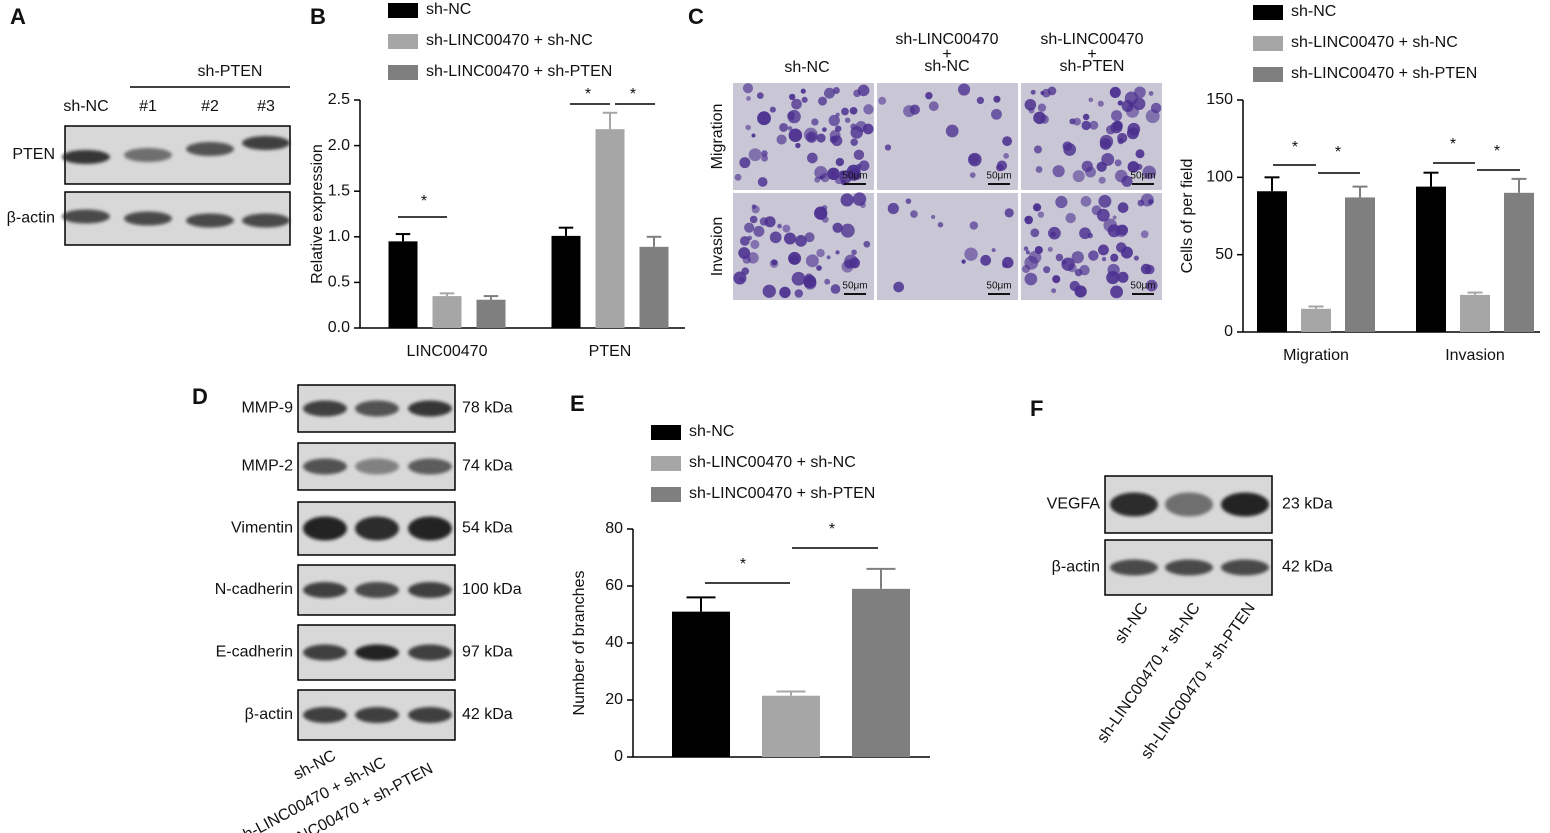  I want to click on size-label: 97 kDa, so click(487, 652).